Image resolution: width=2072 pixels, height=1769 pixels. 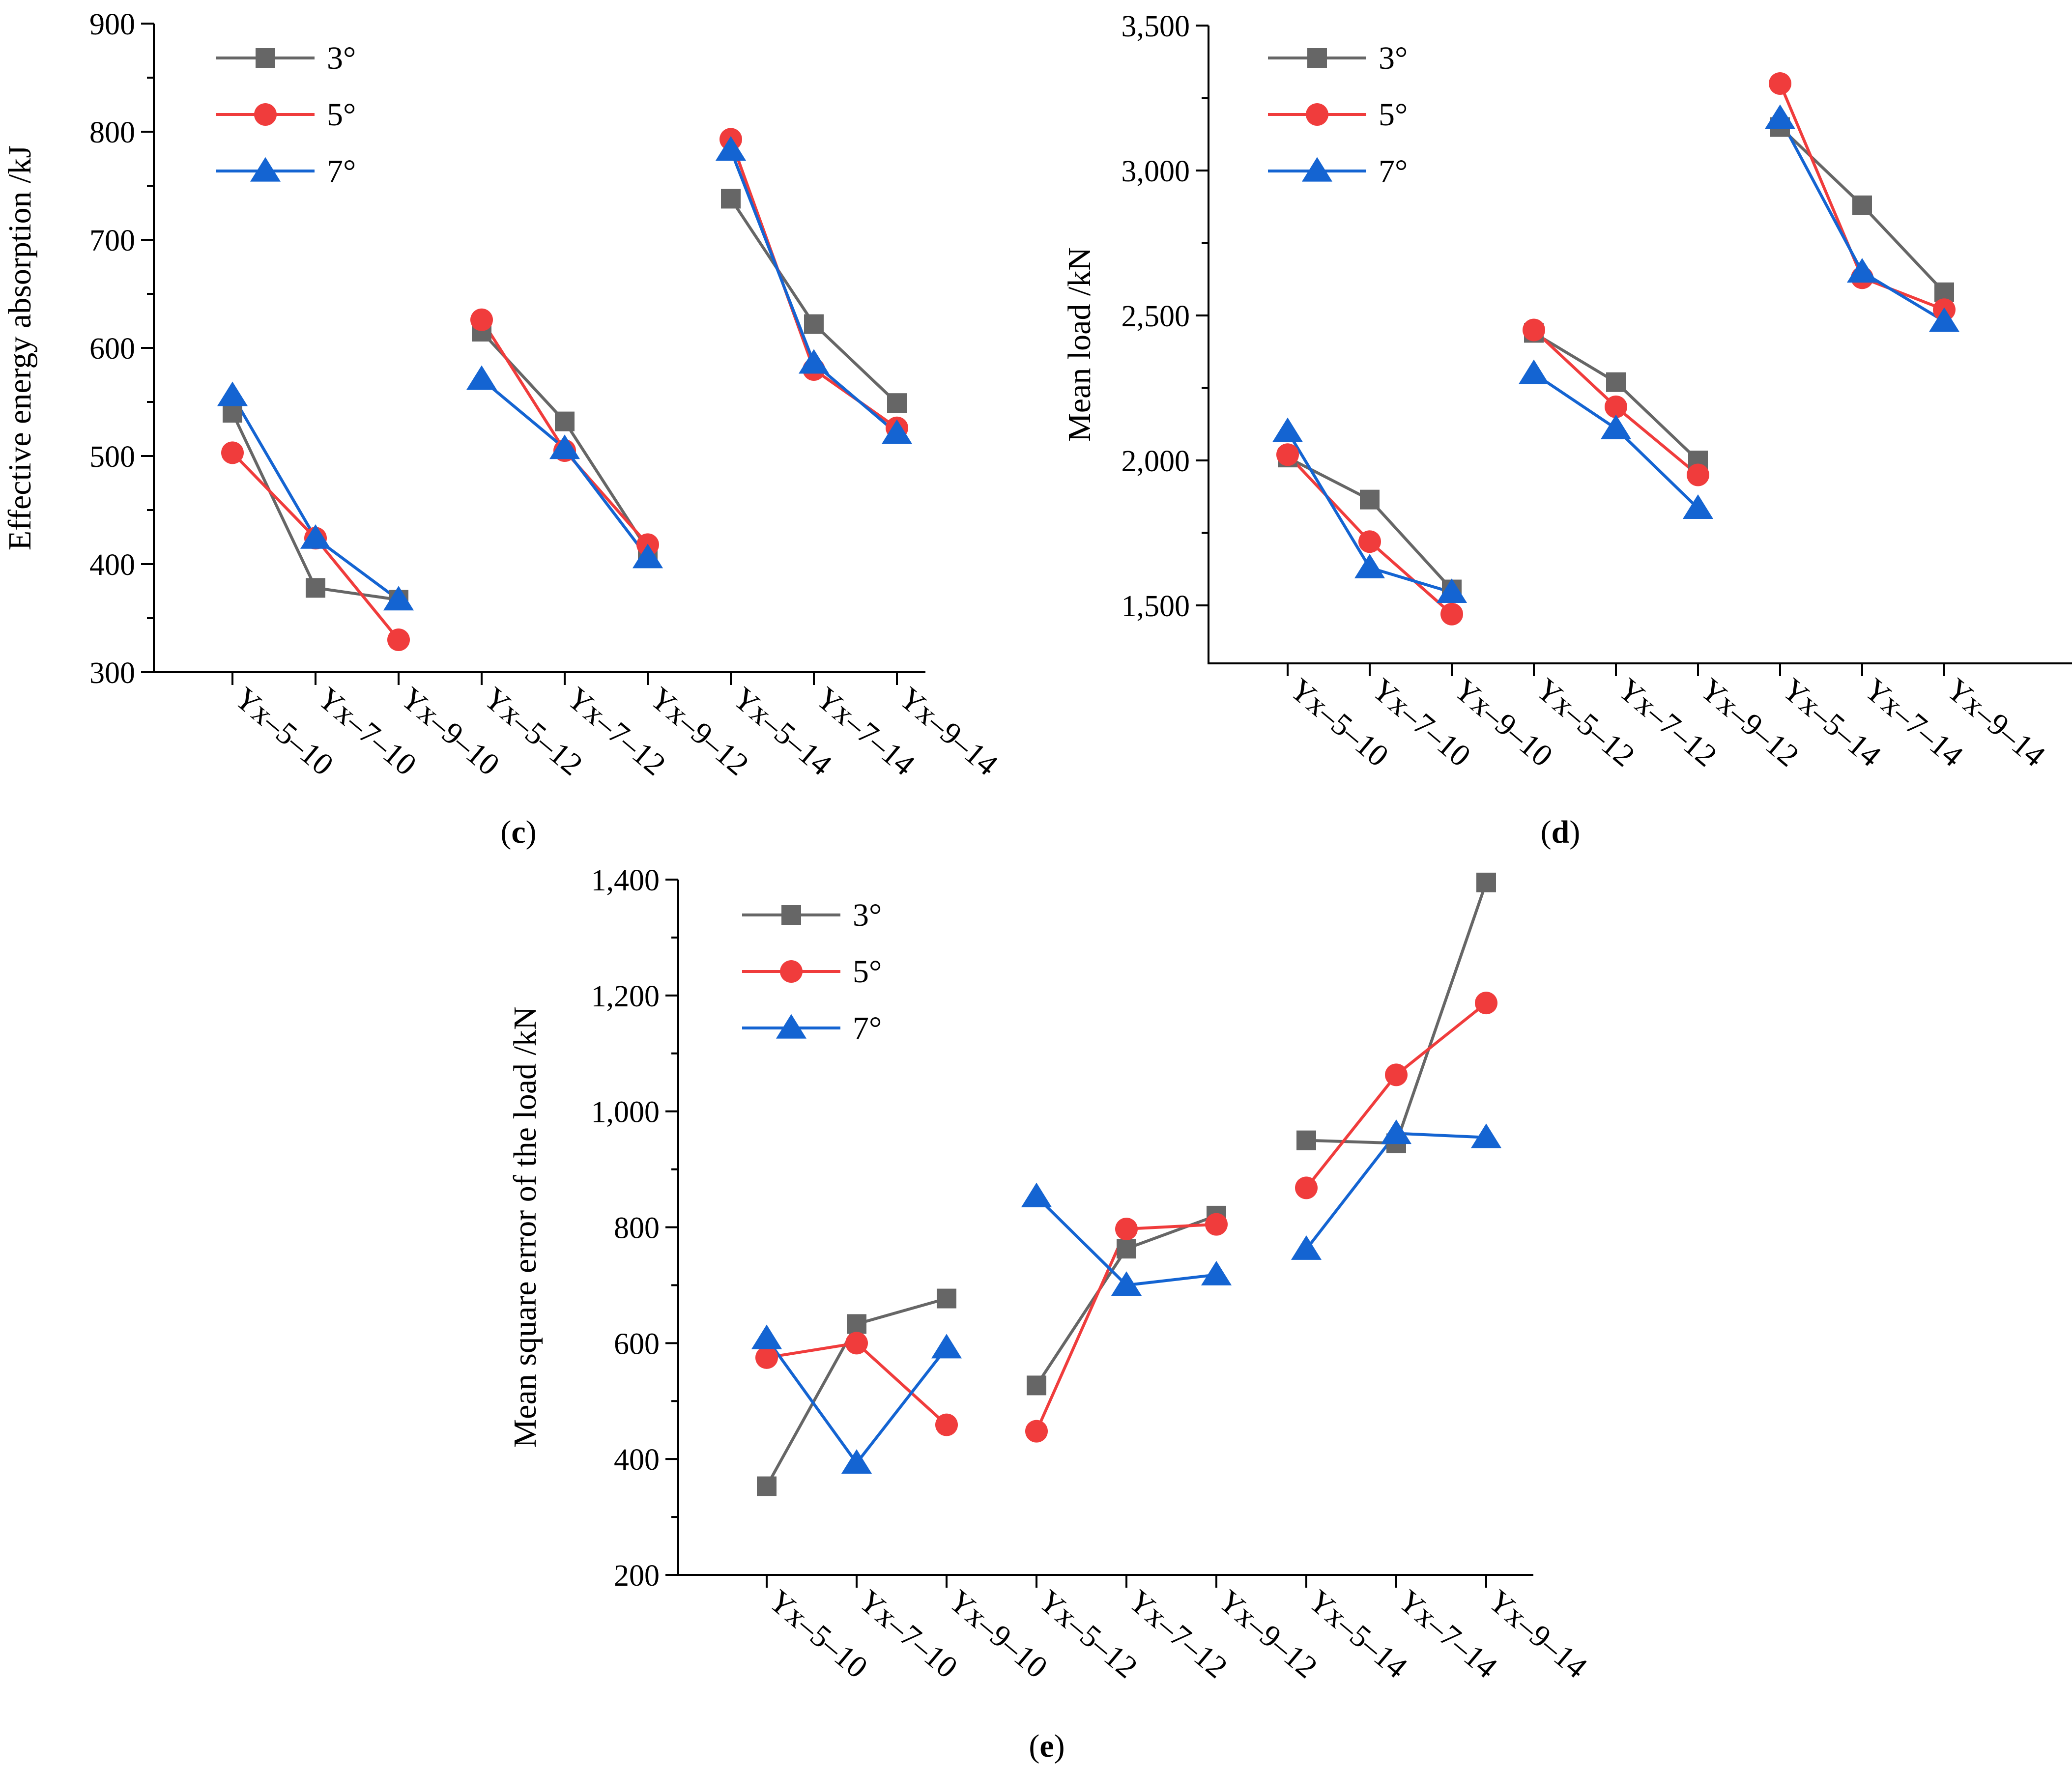 I want to click on y-tick-label: 3,000, so click(x=1156, y=171).